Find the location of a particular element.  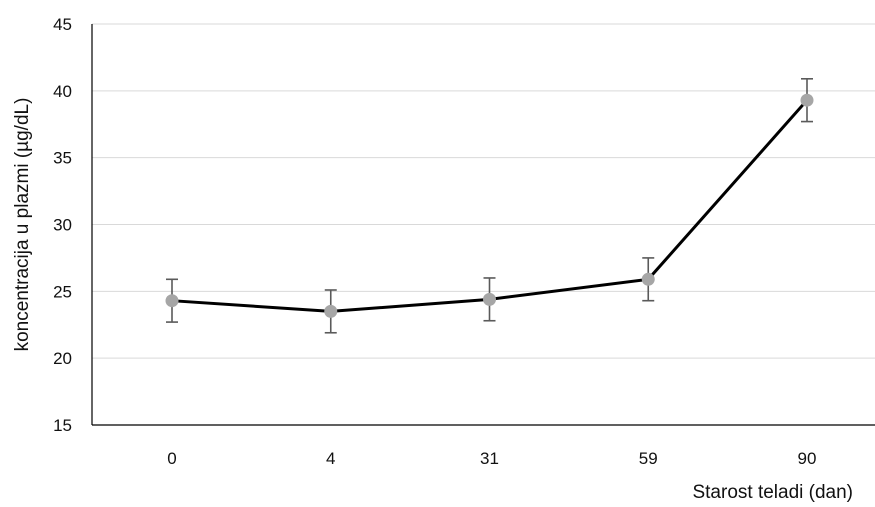

y-tick-labels: 15 20 25 30 35 40 45 is located at coordinates (62, 225).